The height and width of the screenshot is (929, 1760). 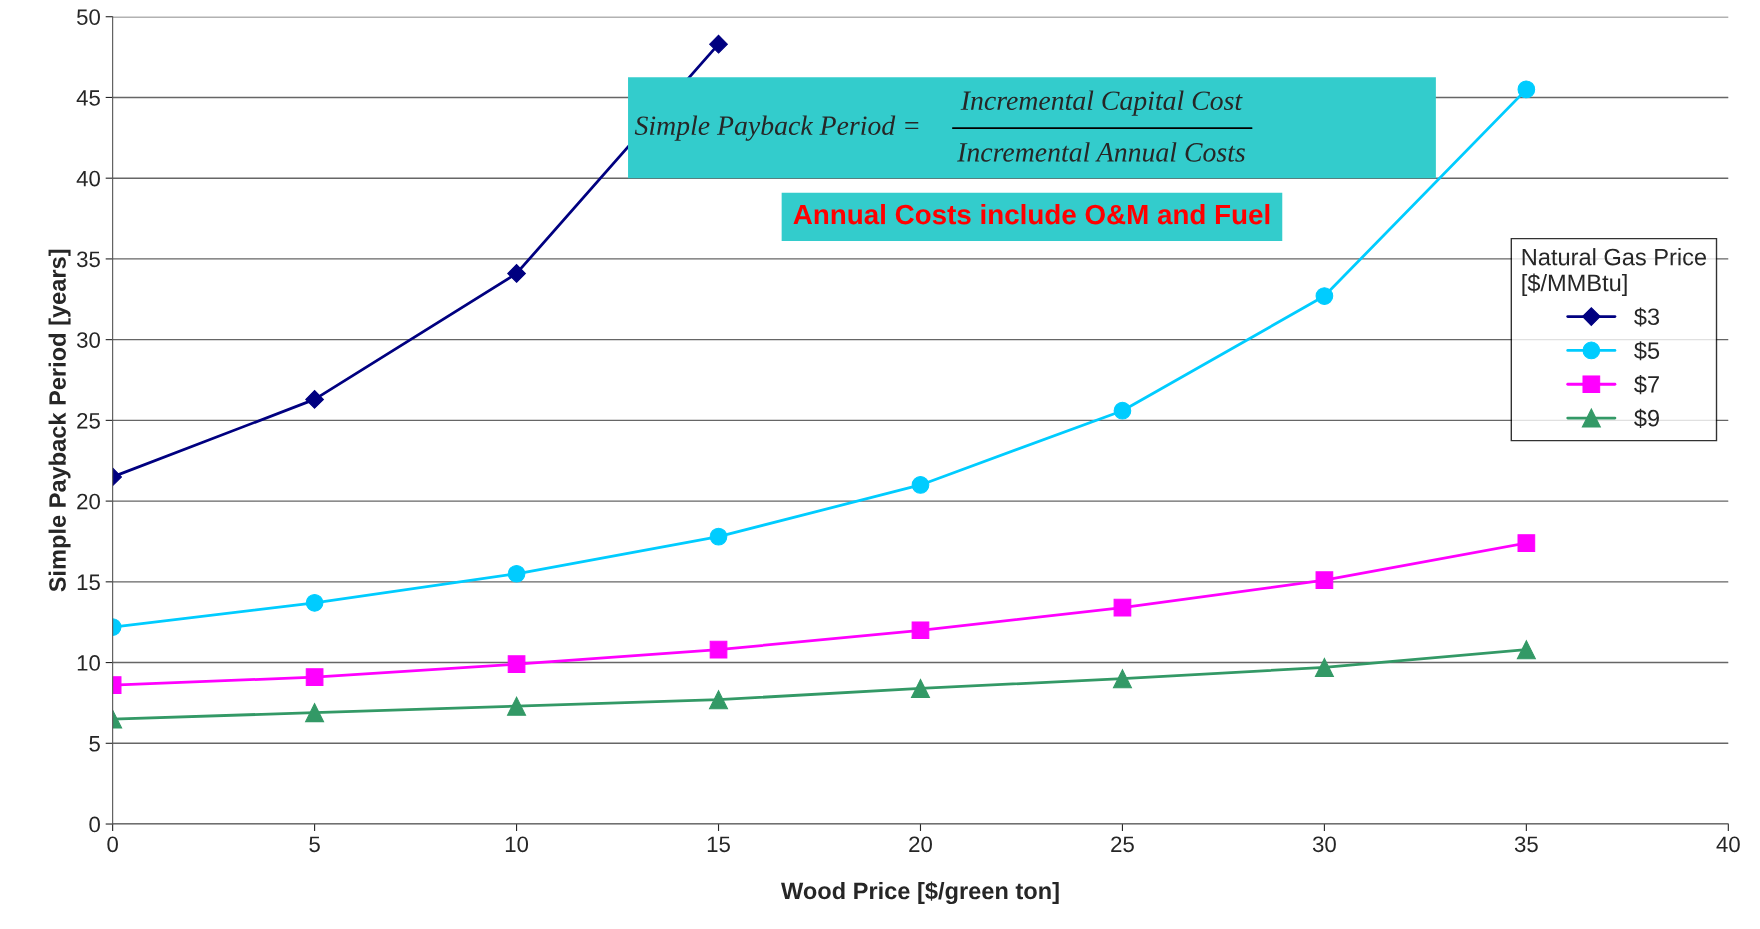 I want to click on x-tick-label: 15, so click(x=718, y=844).